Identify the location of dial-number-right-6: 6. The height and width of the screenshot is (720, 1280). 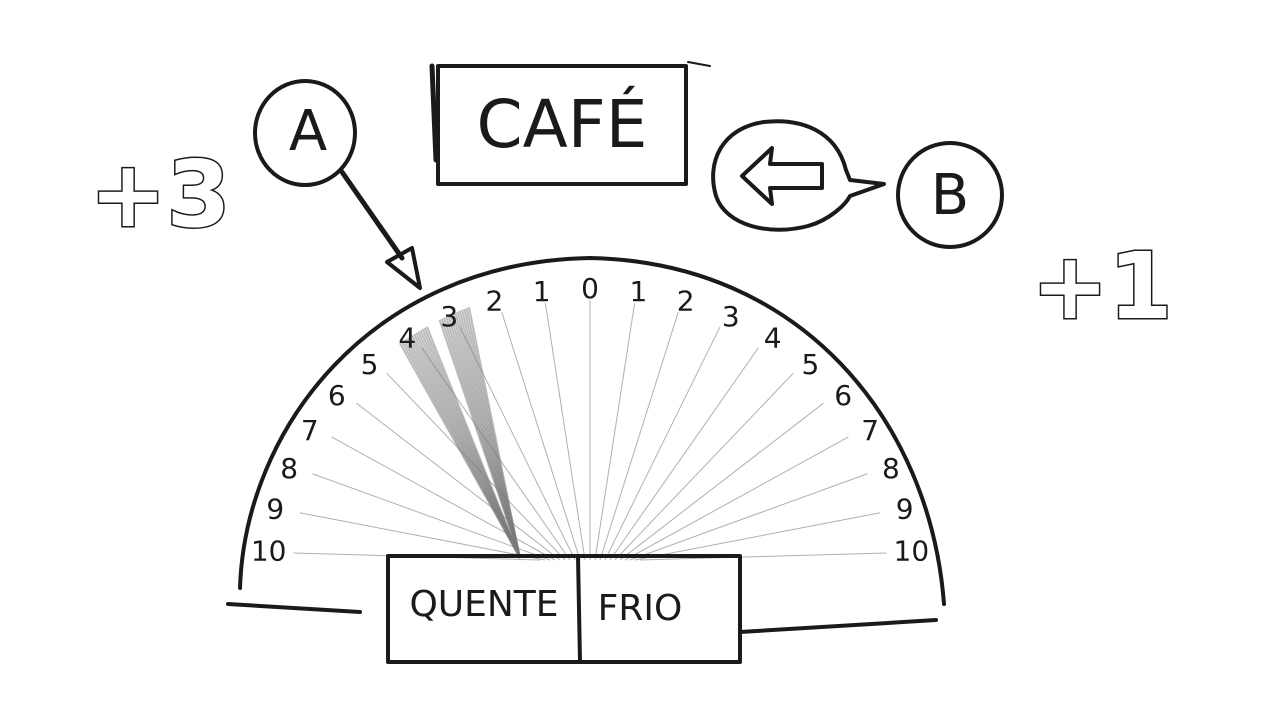
(843, 395).